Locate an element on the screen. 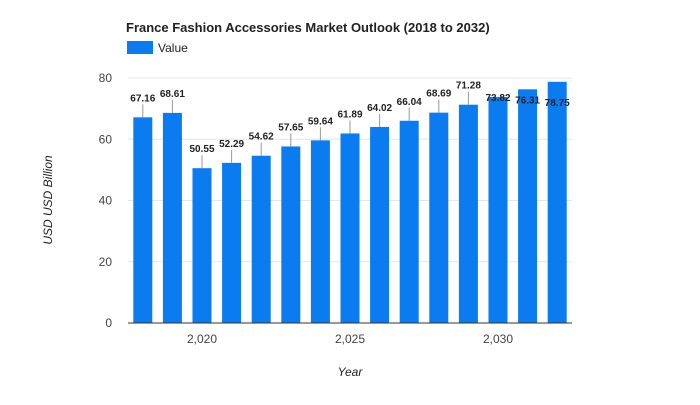  data-label-2026: 64.02 is located at coordinates (379, 108).